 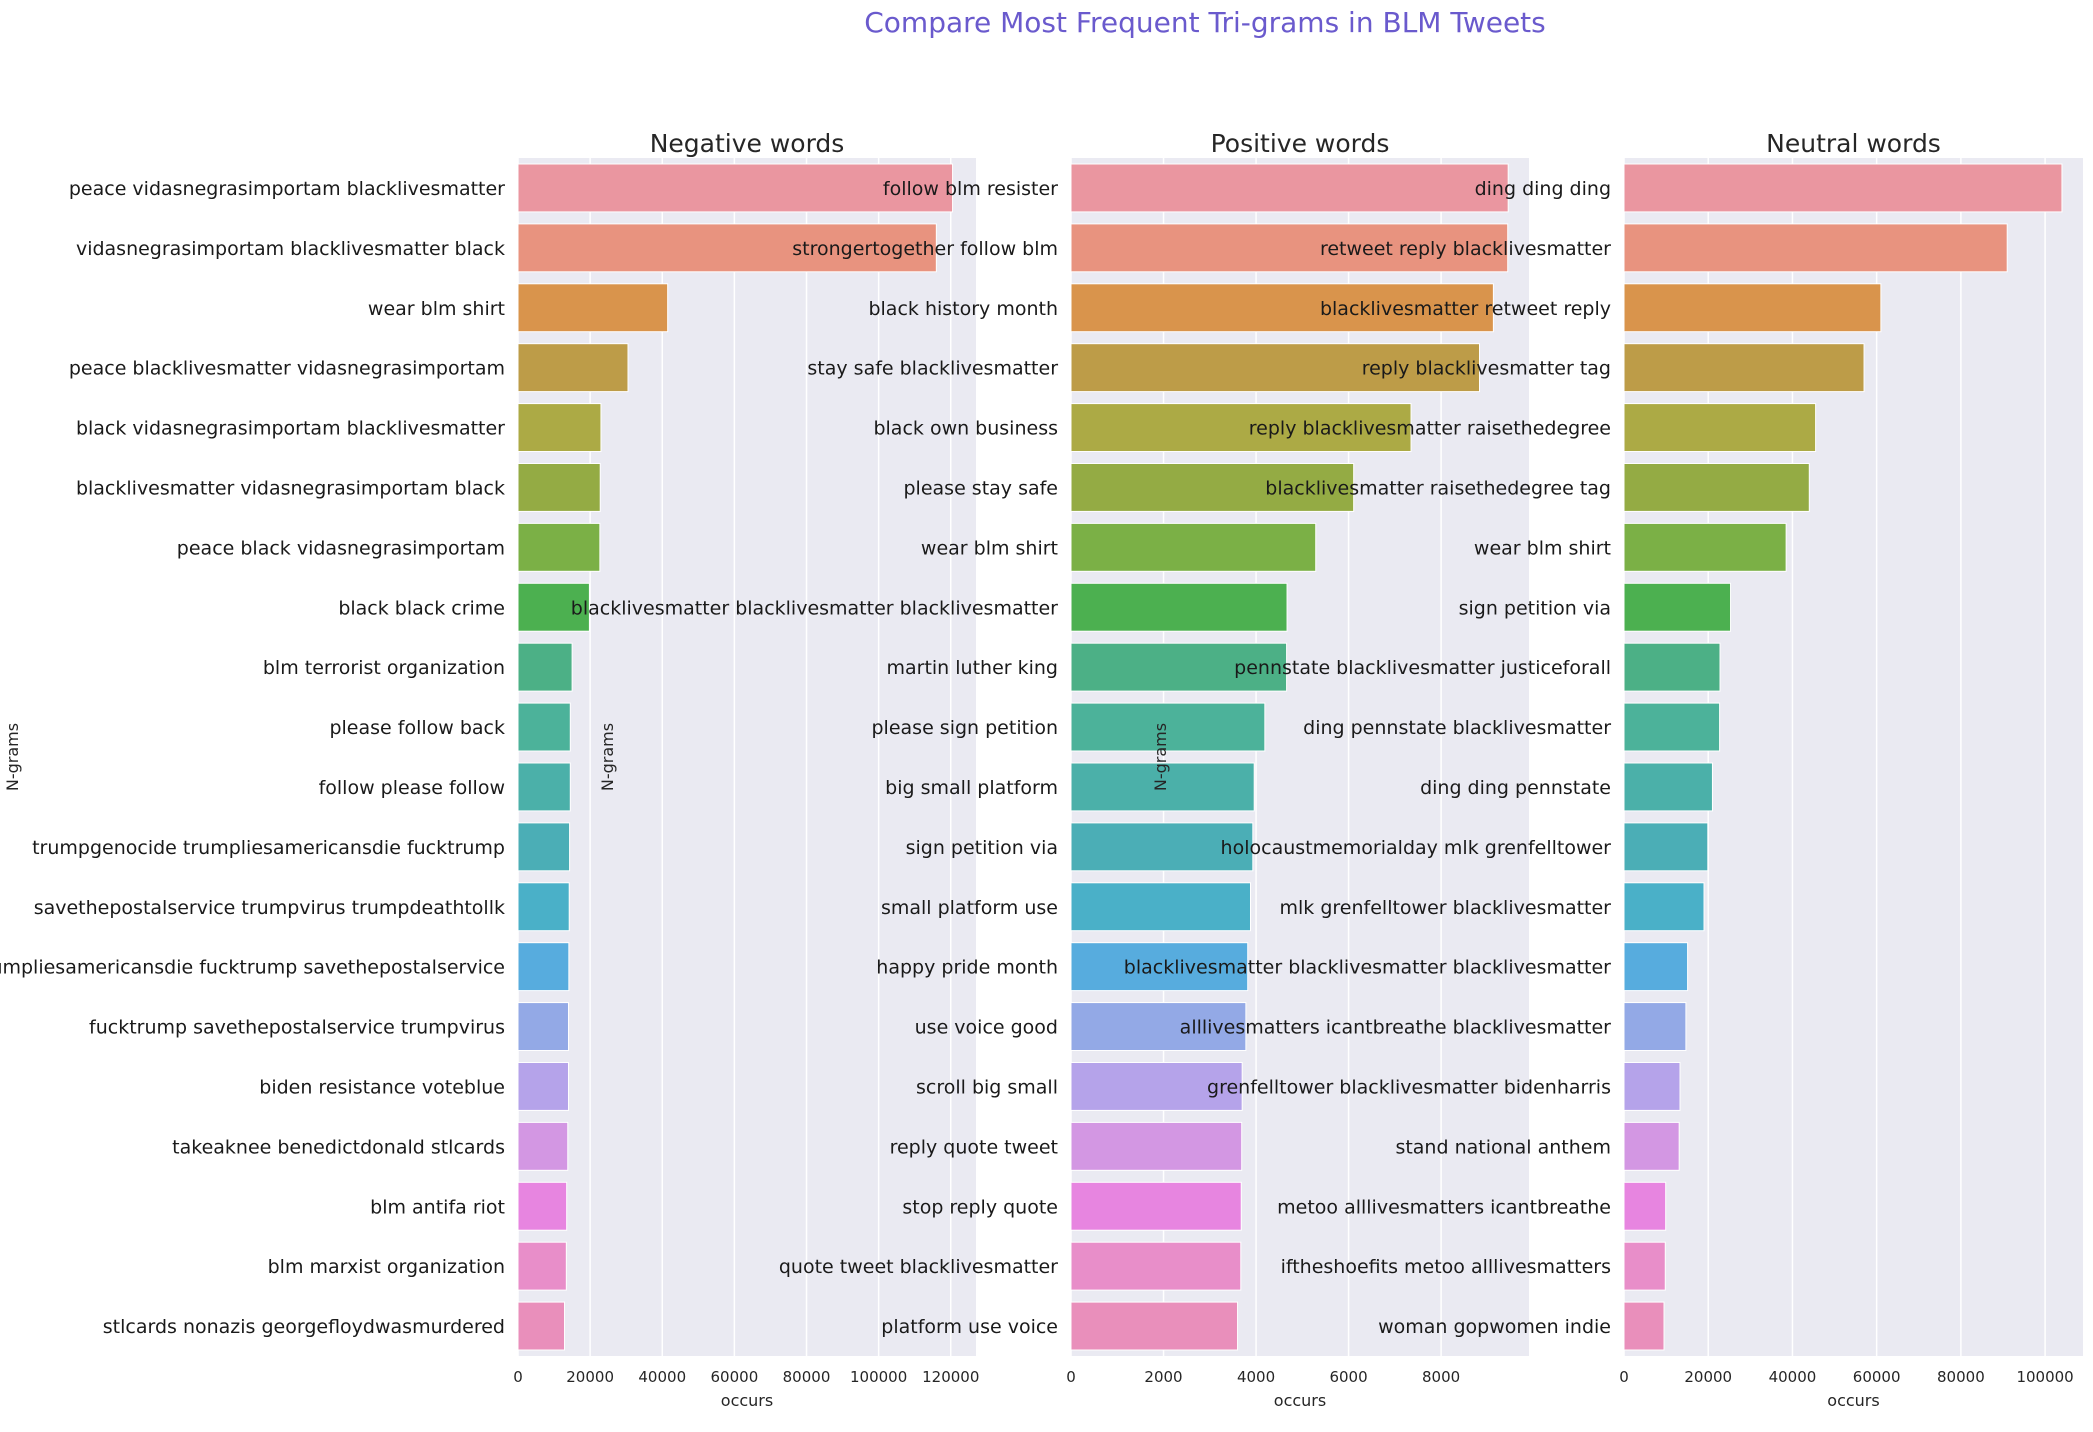 What do you see at coordinates (1430, 429) in the screenshot?
I see `category-label: reply blacklivesmatter raisethedegree` at bounding box center [1430, 429].